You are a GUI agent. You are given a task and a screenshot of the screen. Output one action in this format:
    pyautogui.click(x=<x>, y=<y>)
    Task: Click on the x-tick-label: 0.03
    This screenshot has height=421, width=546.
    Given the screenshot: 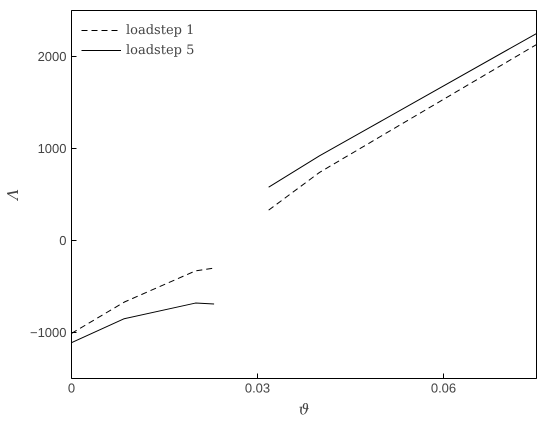 What is the action you would take?
    pyautogui.click(x=257, y=388)
    